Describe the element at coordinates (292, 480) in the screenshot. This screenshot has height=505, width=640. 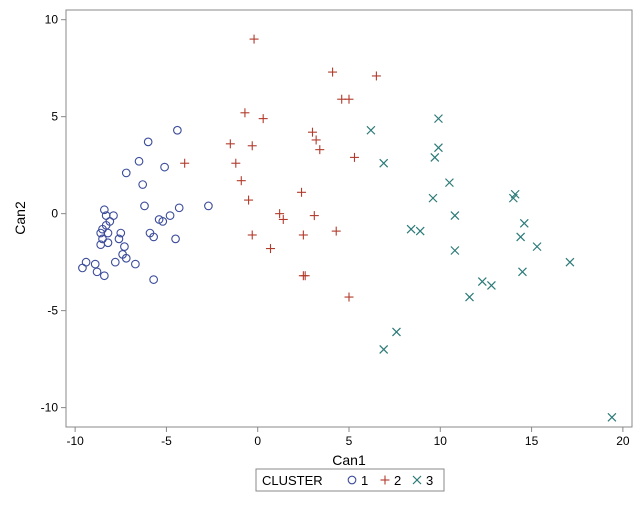
I see `legend-title: CLUSTER` at that location.